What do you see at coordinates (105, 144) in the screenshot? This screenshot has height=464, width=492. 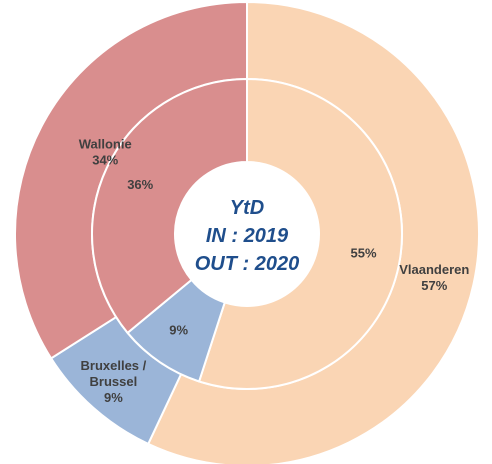 I see `outer-name-label-wallonie: Wallonie` at bounding box center [105, 144].